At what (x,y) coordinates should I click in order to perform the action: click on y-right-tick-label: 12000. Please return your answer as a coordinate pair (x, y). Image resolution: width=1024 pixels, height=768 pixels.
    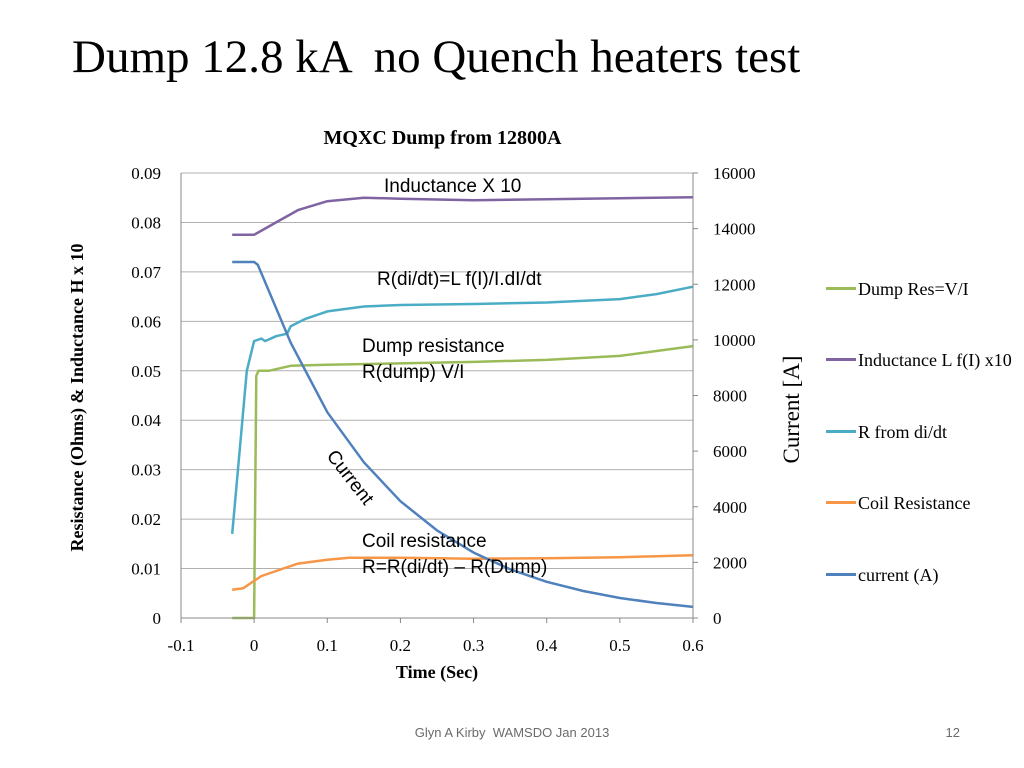
    Looking at the image, I should click on (734, 284).